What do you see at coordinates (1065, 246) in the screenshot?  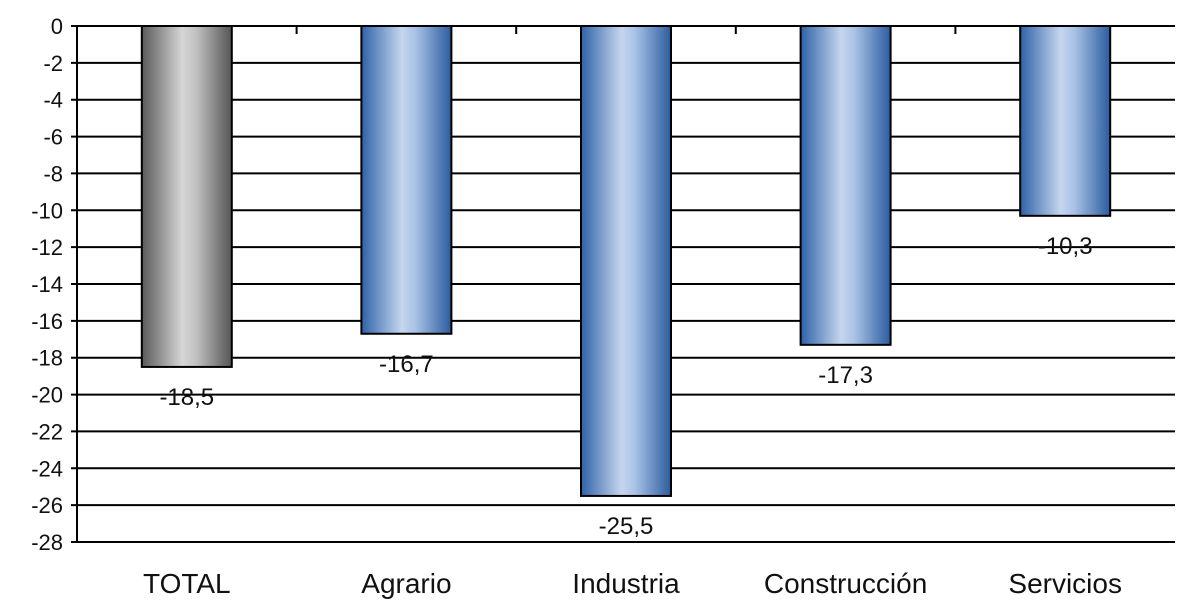 I see `data-label: -10,3` at bounding box center [1065, 246].